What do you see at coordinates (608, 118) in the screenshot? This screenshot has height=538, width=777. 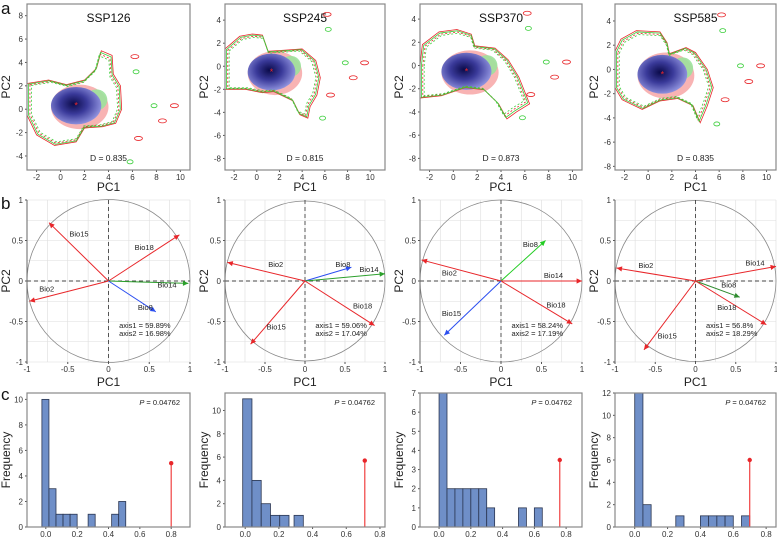 I see `y-tick-label: -4` at bounding box center [608, 118].